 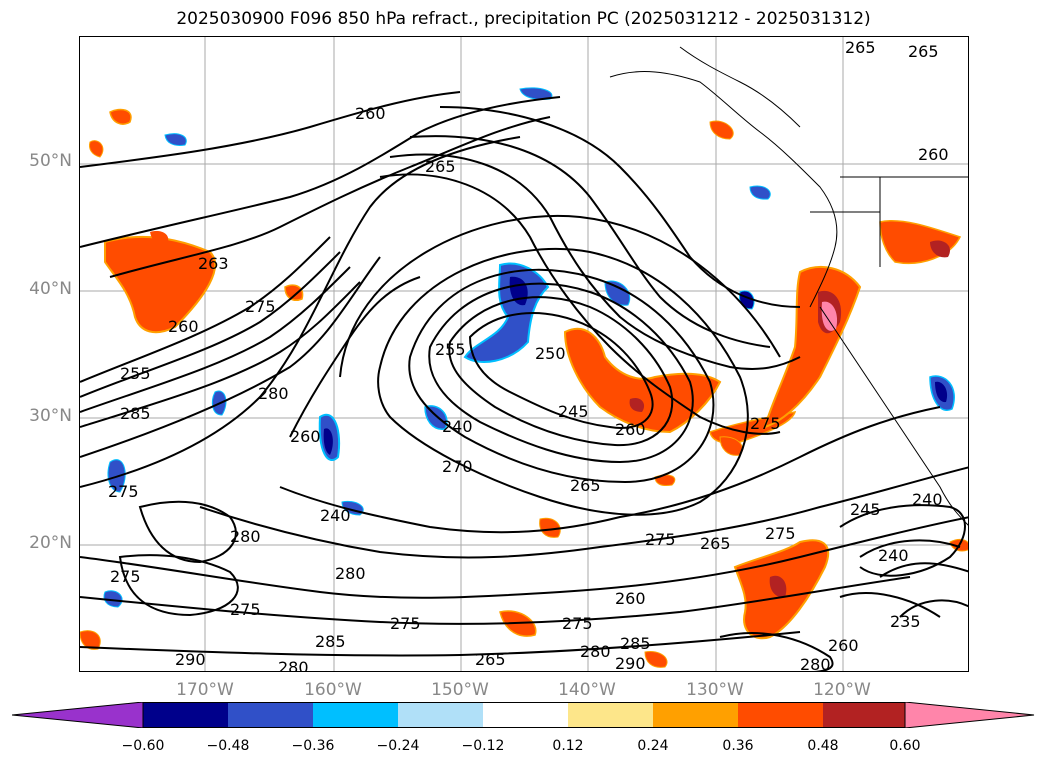 I want to click on lat-label: 30°N, so click(x=50, y=416).